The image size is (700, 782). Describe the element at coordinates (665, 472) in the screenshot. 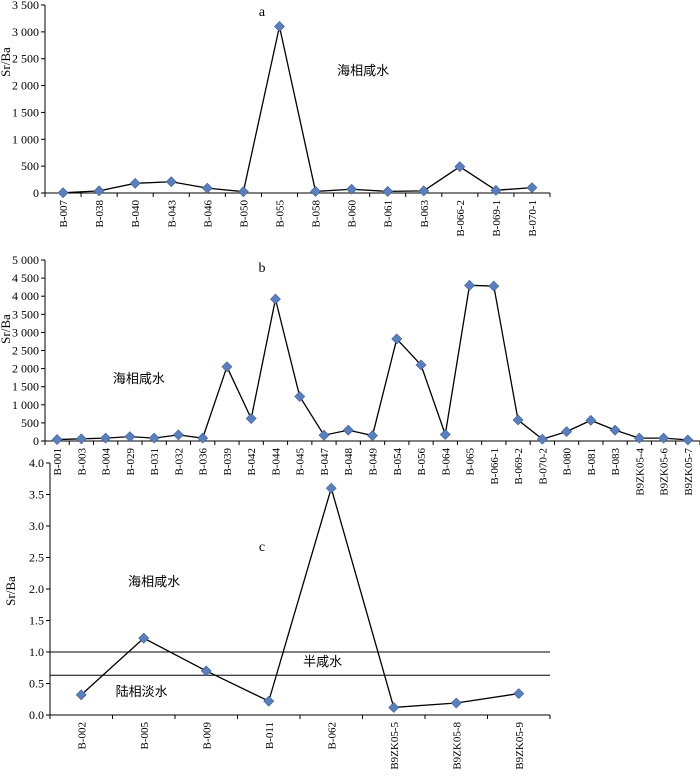

I see `x-tick-label: B9ZK05-6` at that location.